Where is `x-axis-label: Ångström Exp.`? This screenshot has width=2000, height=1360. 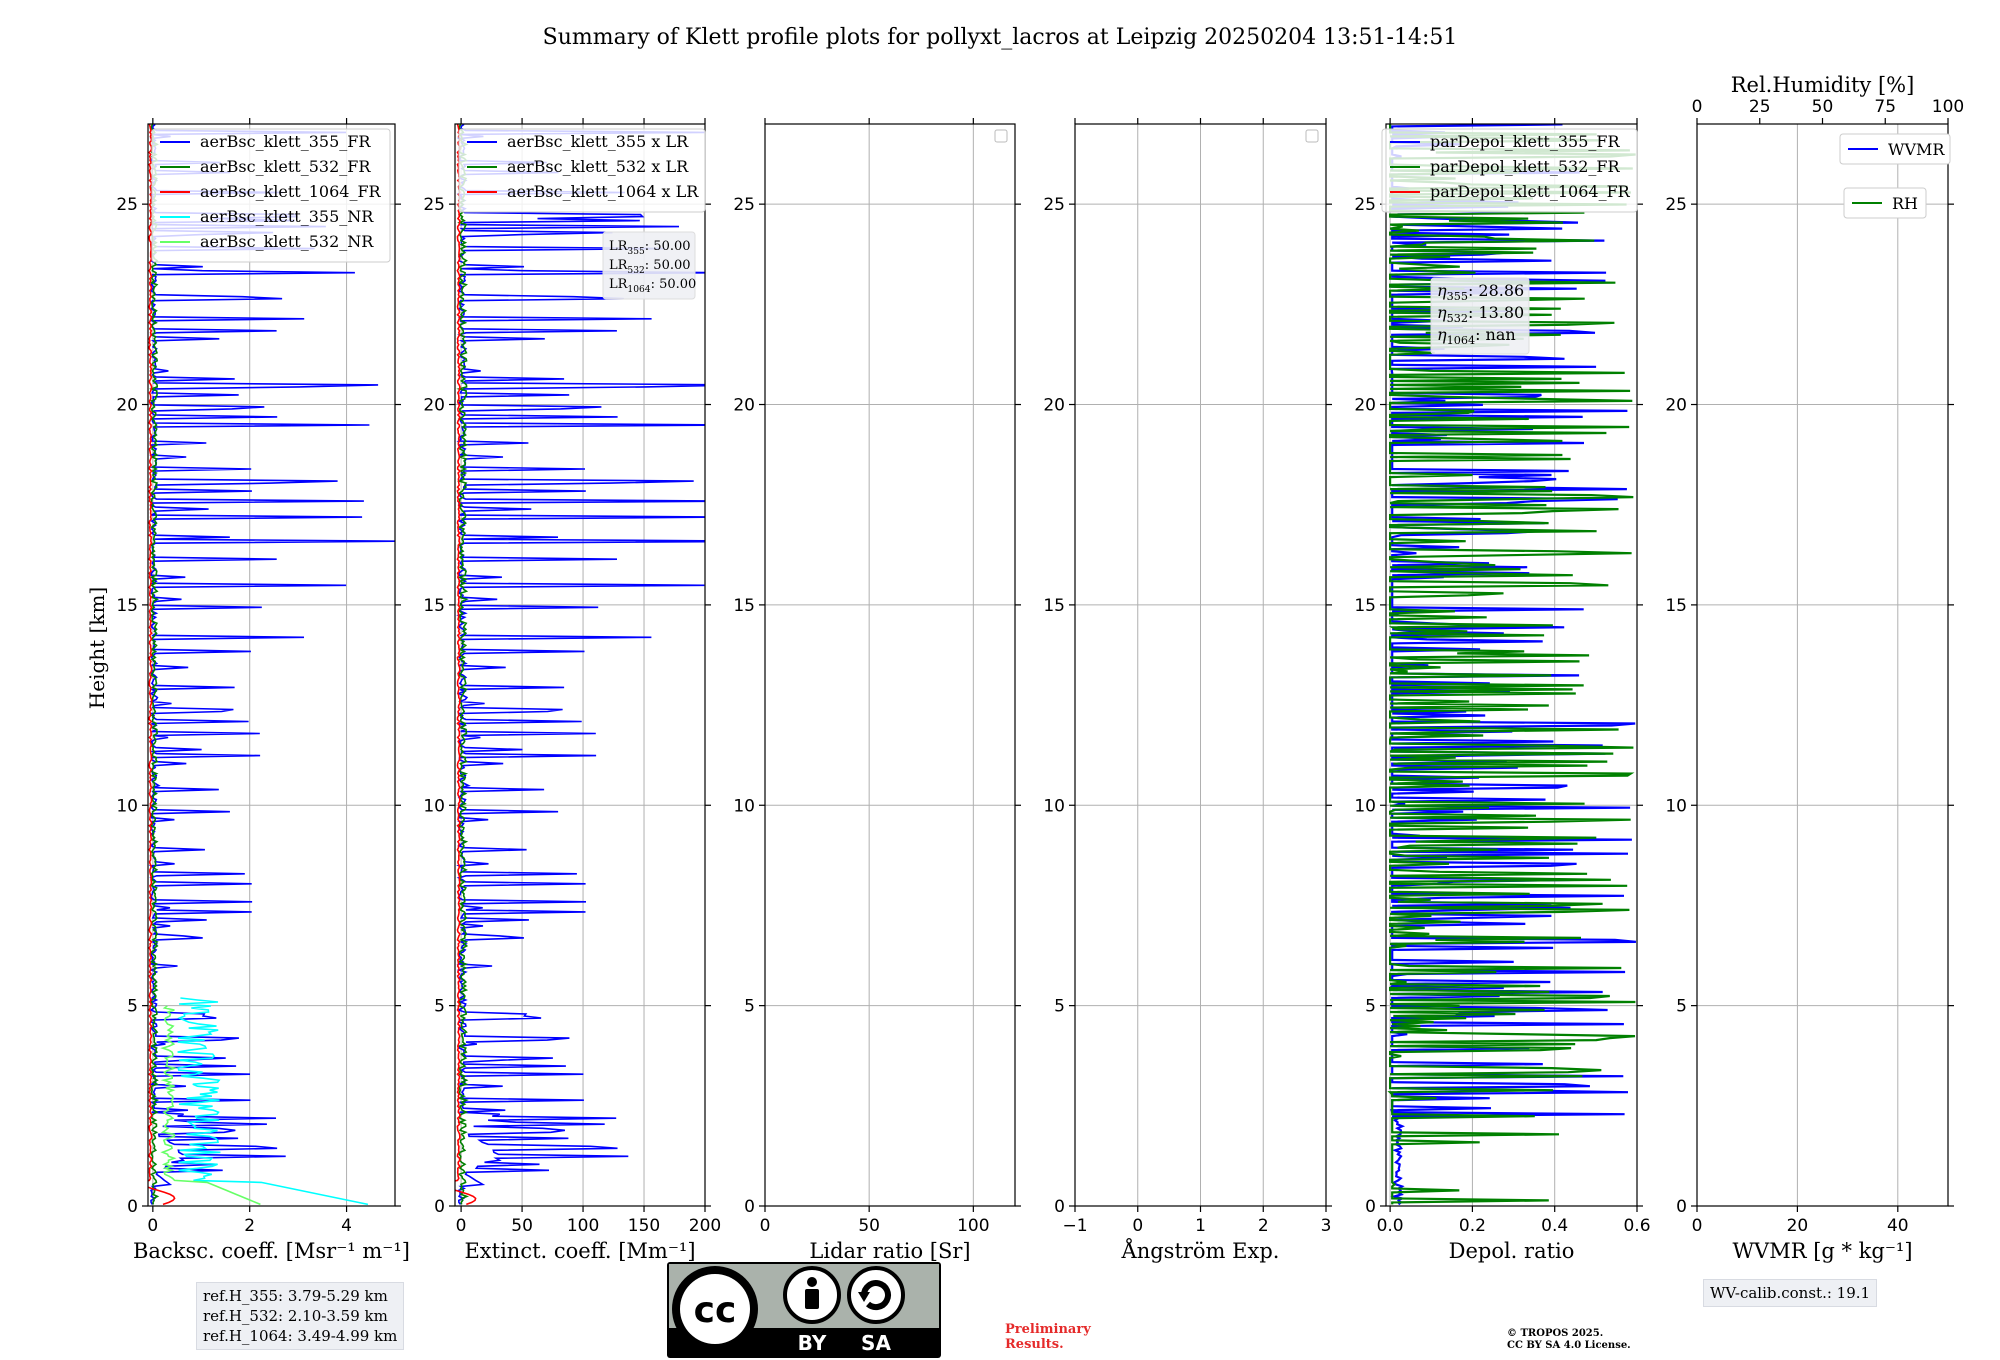 x-axis-label: Ångström Exp. is located at coordinates (1200, 1250).